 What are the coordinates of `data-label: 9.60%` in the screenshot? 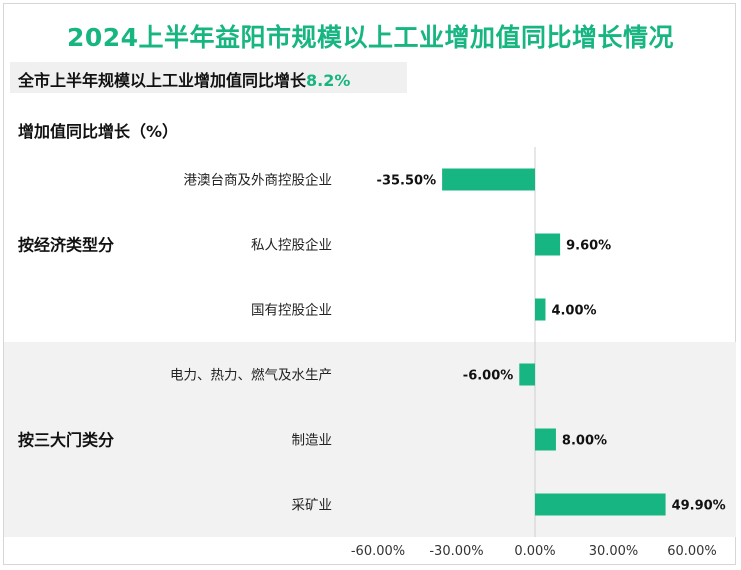 It's located at (588, 246).